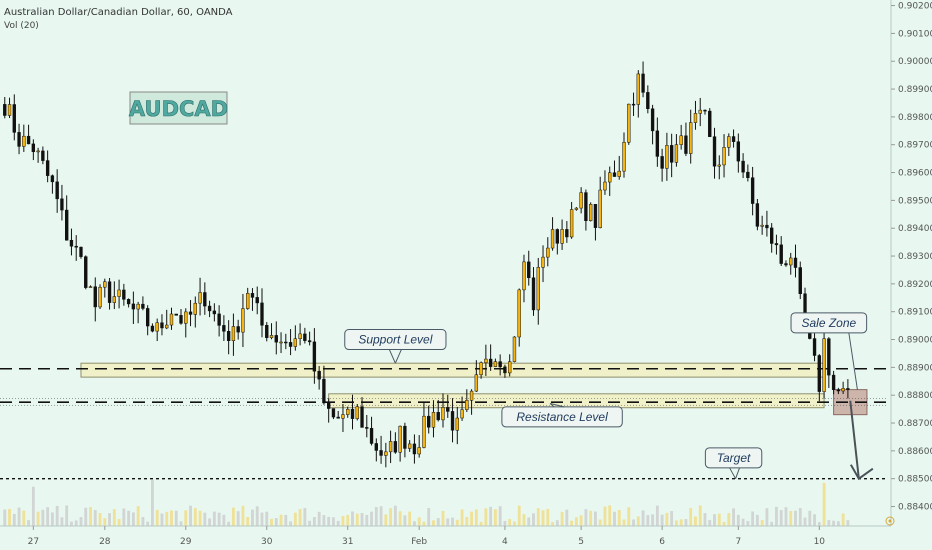 This screenshot has width=932, height=550. Describe the element at coordinates (915, 341) in the screenshot. I see `y-tick-label: 0.89000` at that location.